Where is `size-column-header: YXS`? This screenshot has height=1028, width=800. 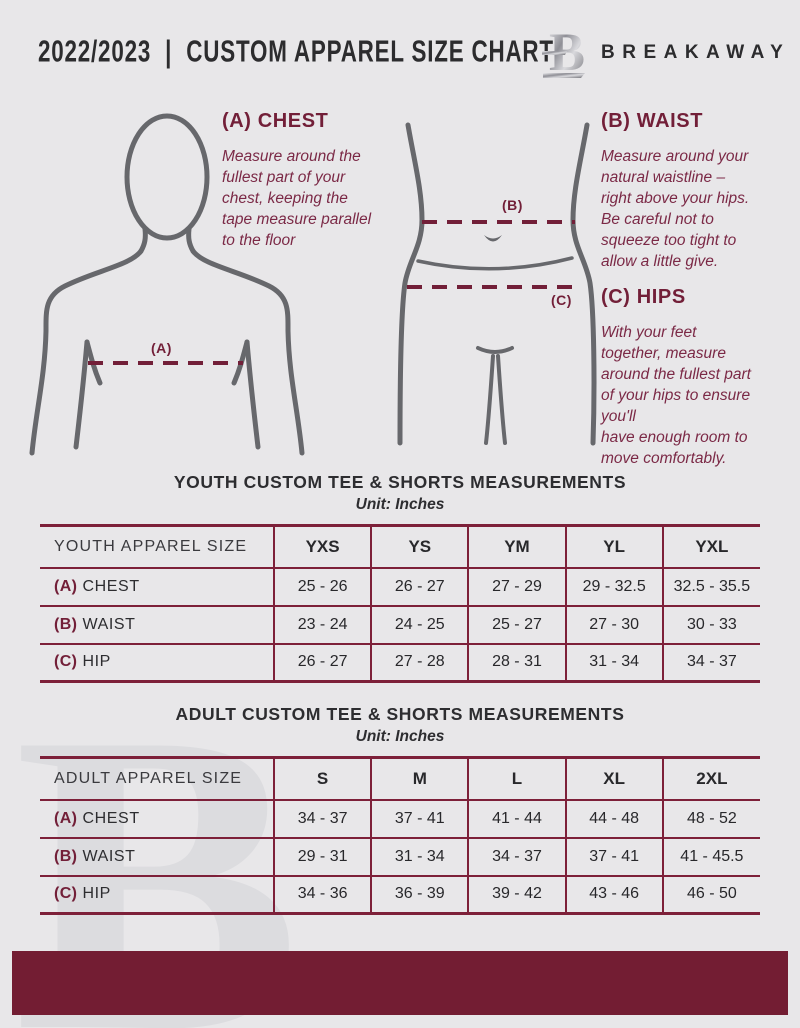 size-column-header: YXS is located at coordinates (322, 547).